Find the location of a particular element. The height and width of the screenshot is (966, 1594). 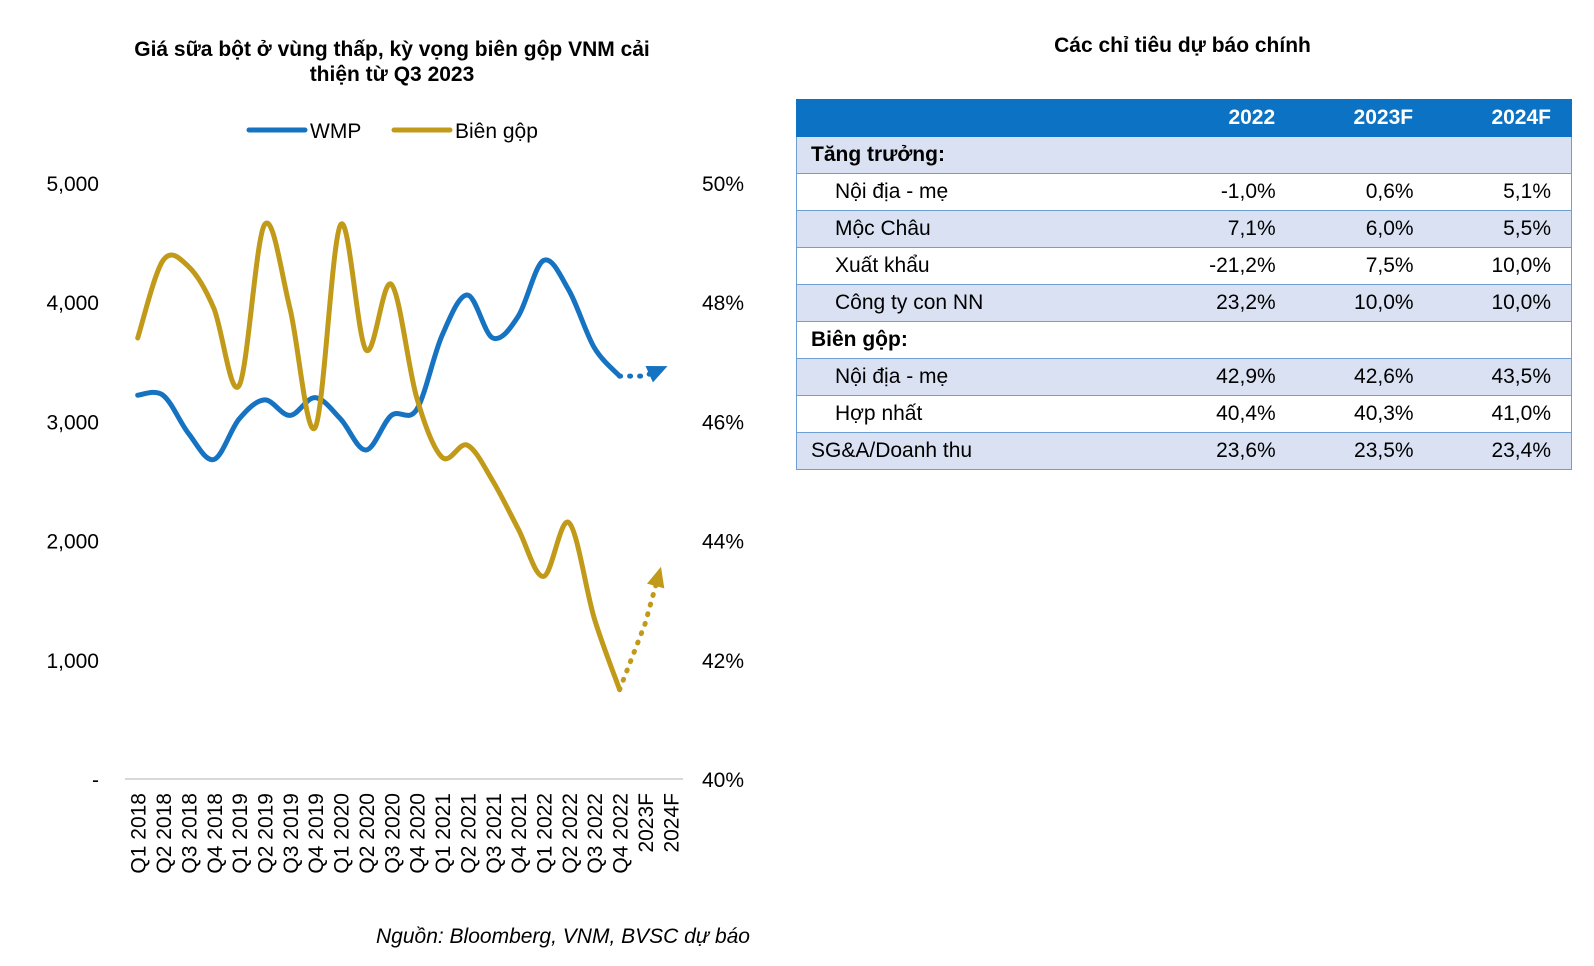

row-value: 7,5% is located at coordinates (1364, 266).